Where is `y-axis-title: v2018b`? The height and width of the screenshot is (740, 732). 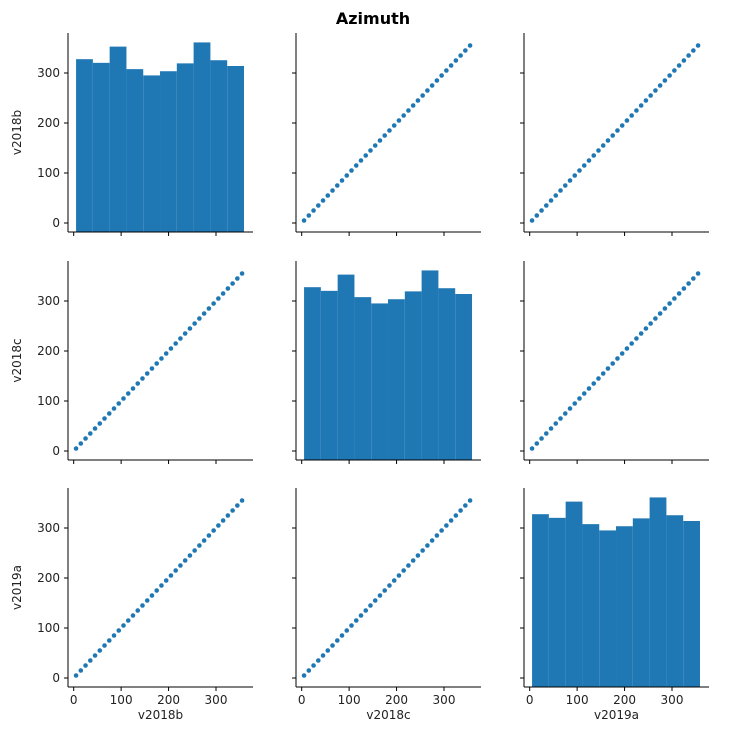
y-axis-title: v2018b is located at coordinates (17, 132).